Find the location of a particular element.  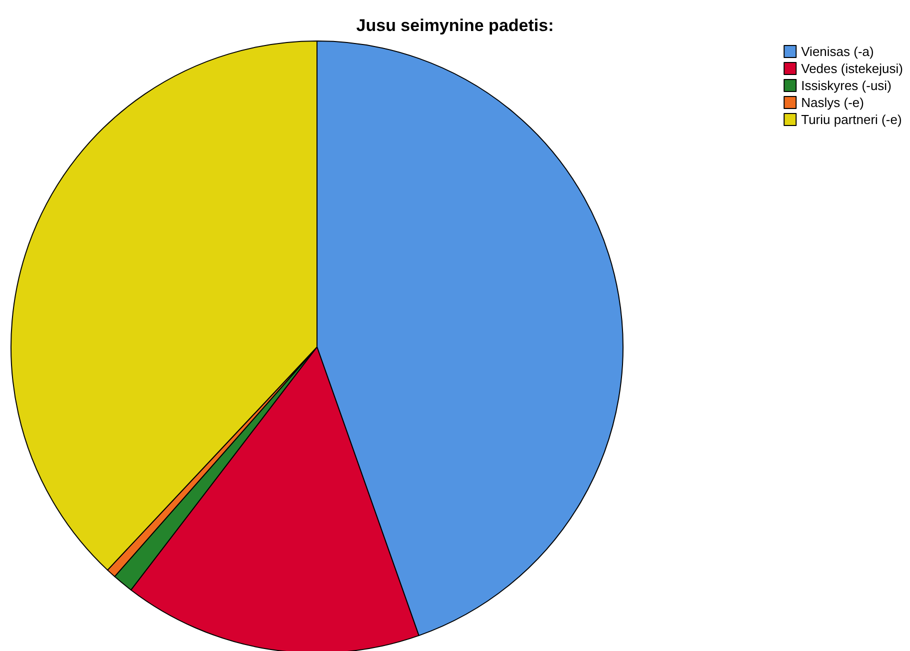

legend-label: Naslys (-e) is located at coordinates (832, 102).